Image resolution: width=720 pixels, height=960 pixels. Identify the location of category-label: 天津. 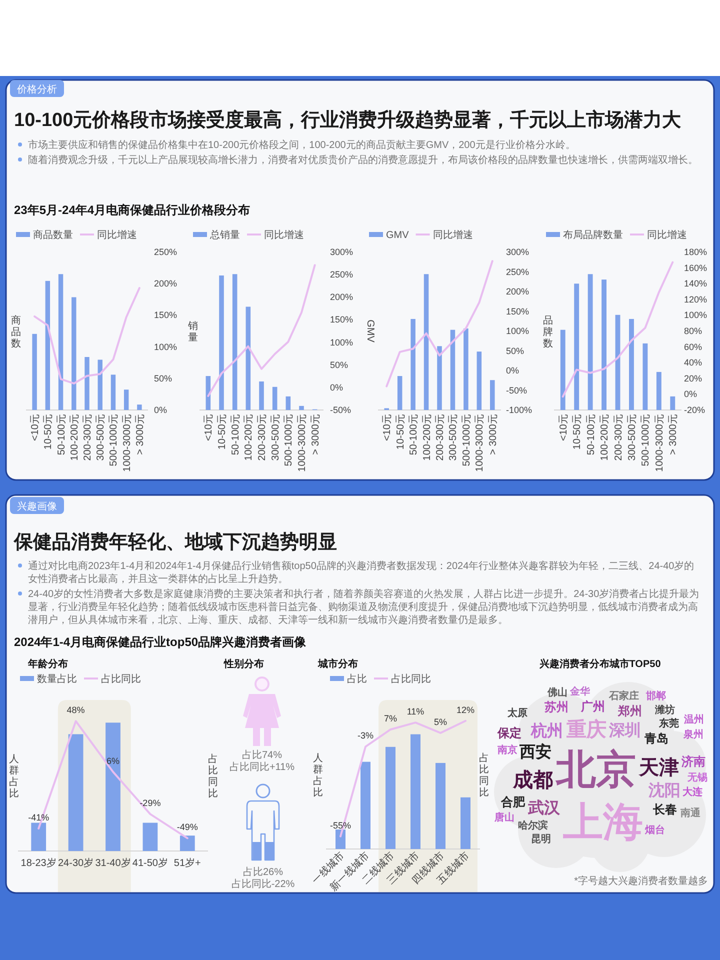
(659, 767).